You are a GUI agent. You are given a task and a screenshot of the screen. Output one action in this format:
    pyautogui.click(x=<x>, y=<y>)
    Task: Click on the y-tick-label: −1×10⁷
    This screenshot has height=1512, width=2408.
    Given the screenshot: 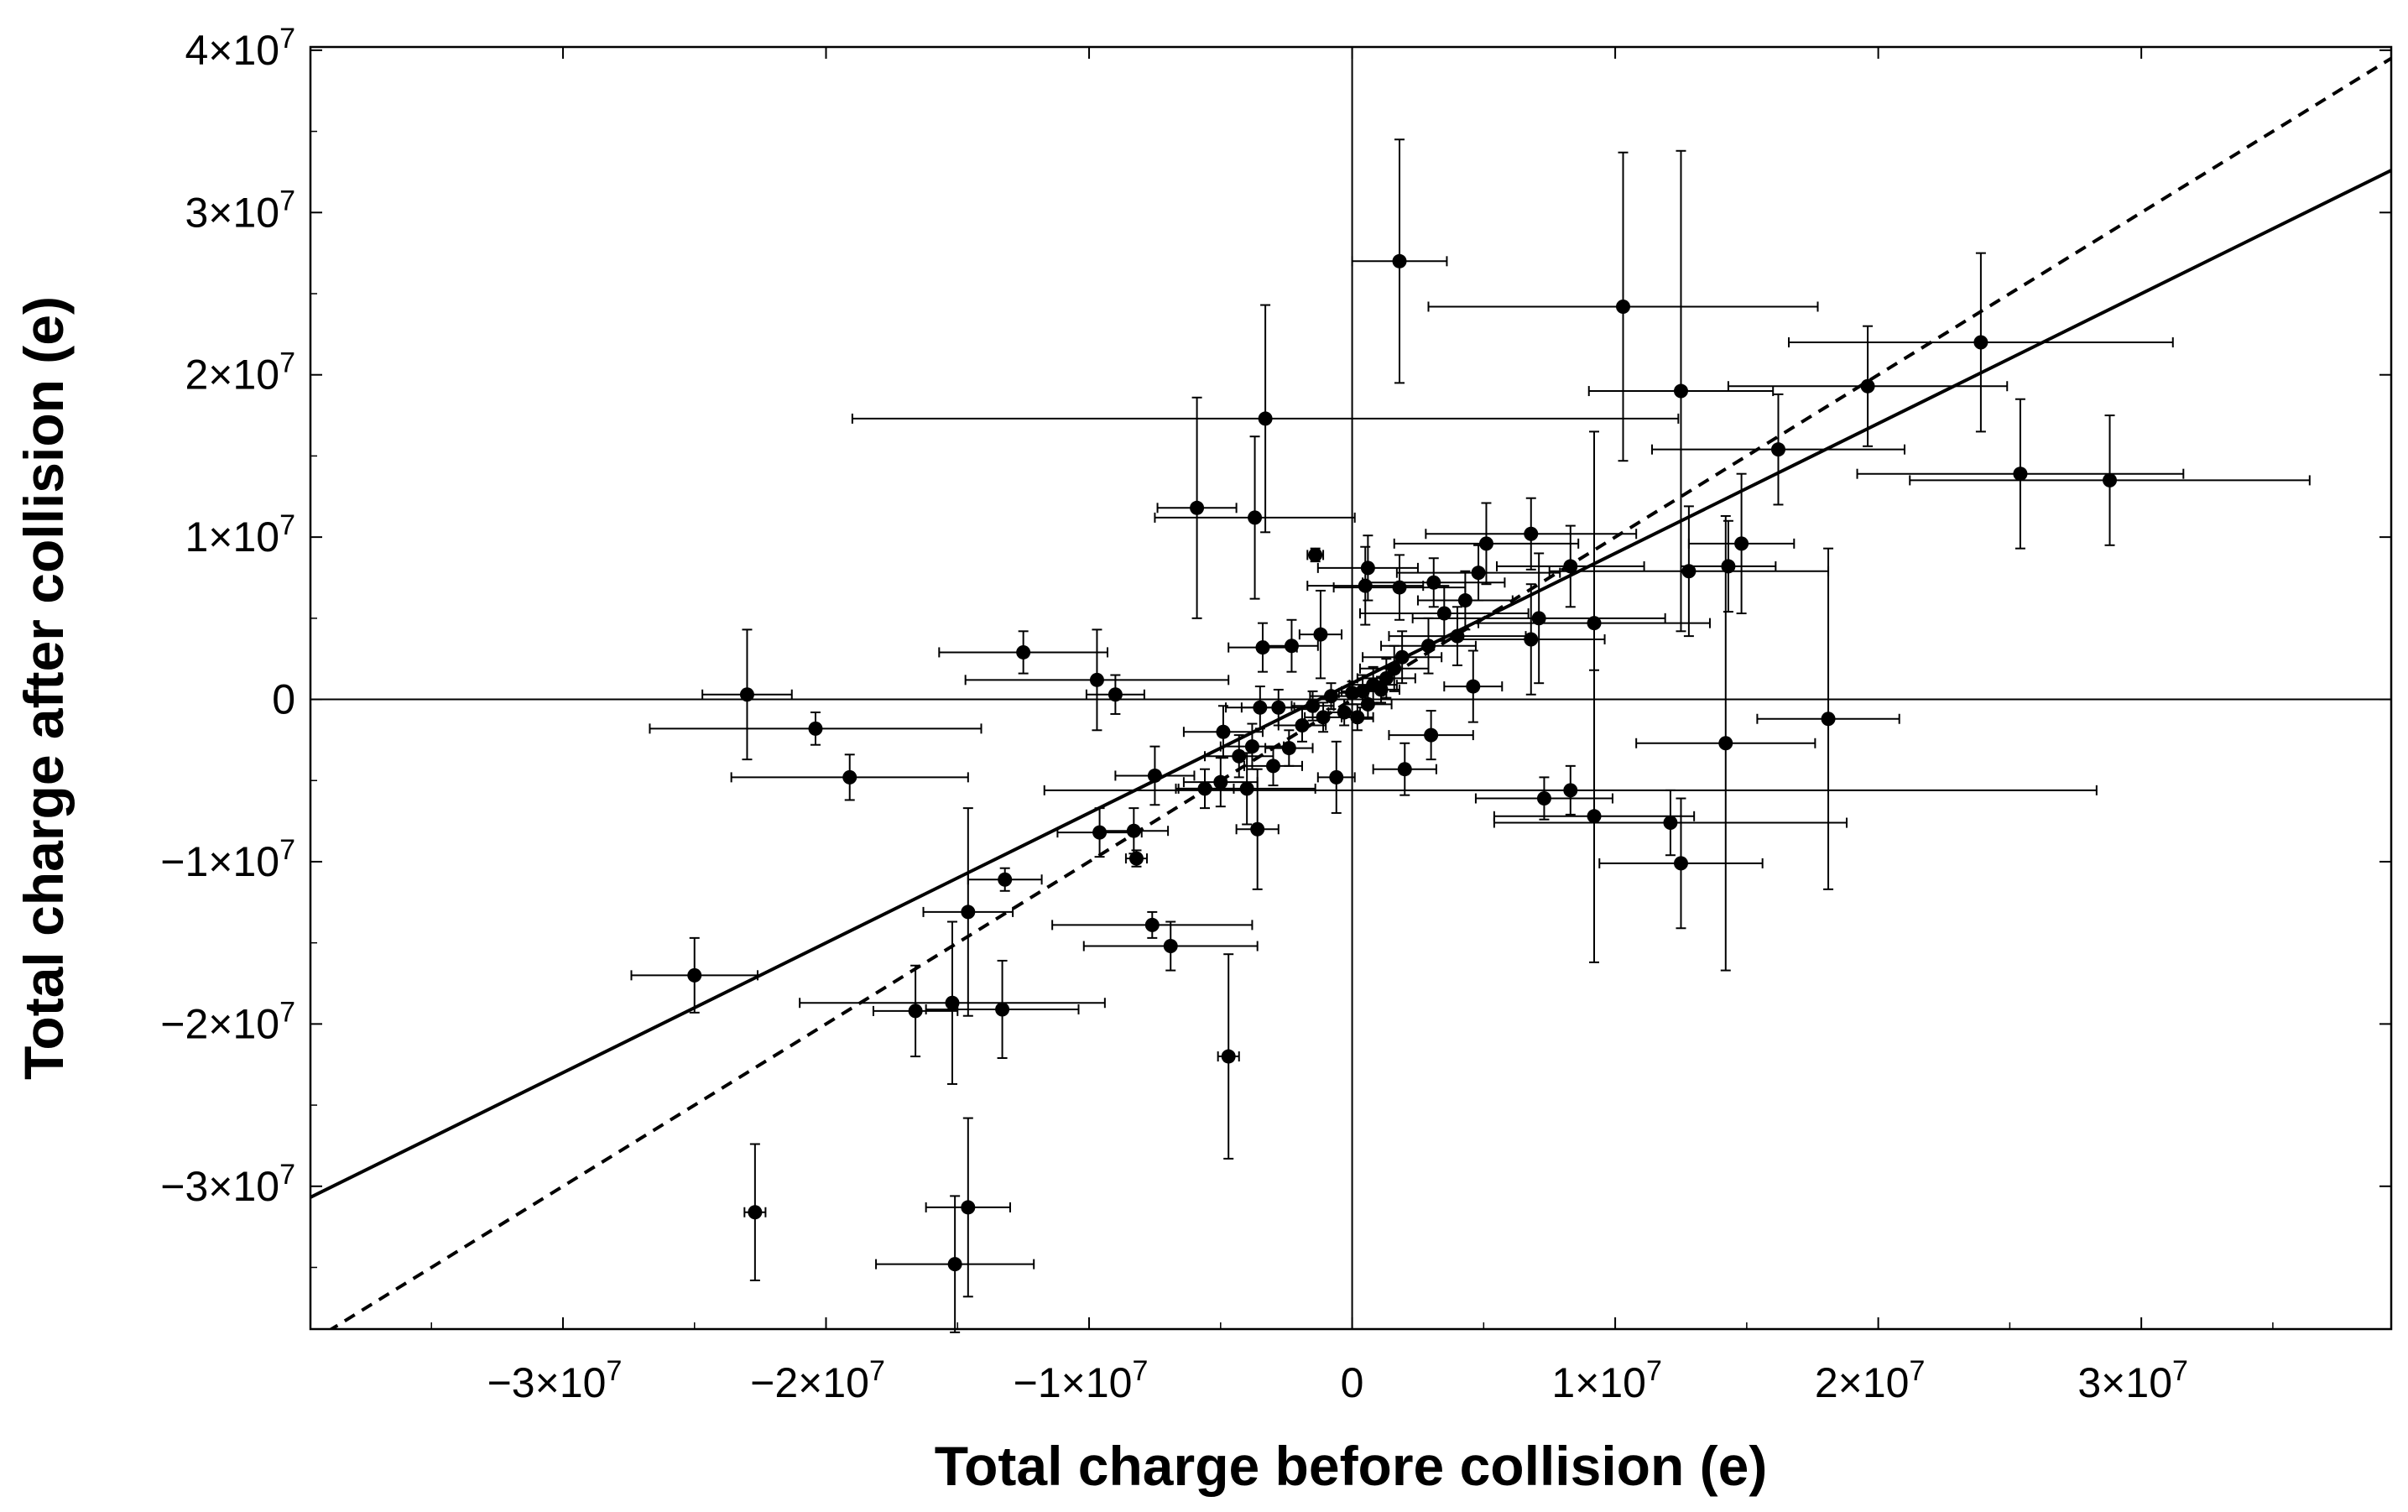 What is the action you would take?
    pyautogui.click(x=227, y=860)
    